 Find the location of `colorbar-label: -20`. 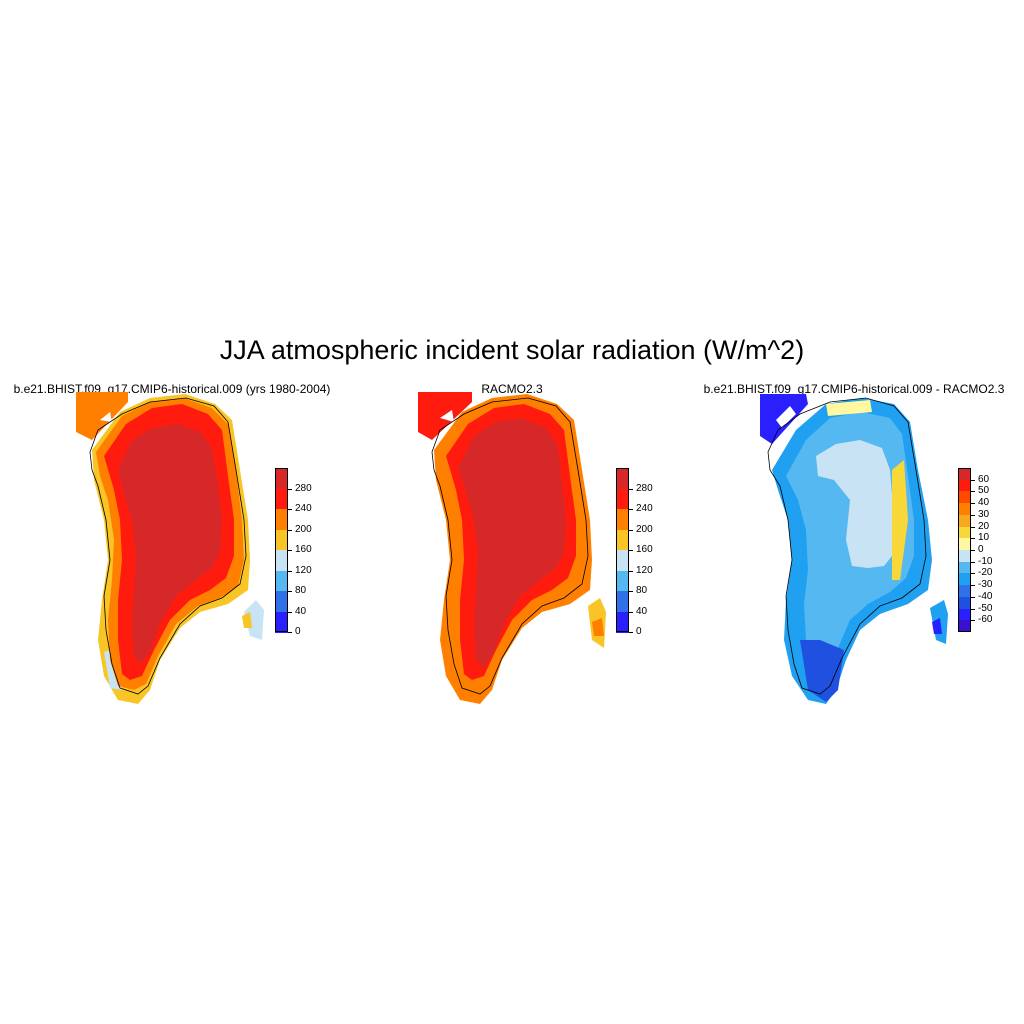

colorbar-label: -20 is located at coordinates (985, 573).